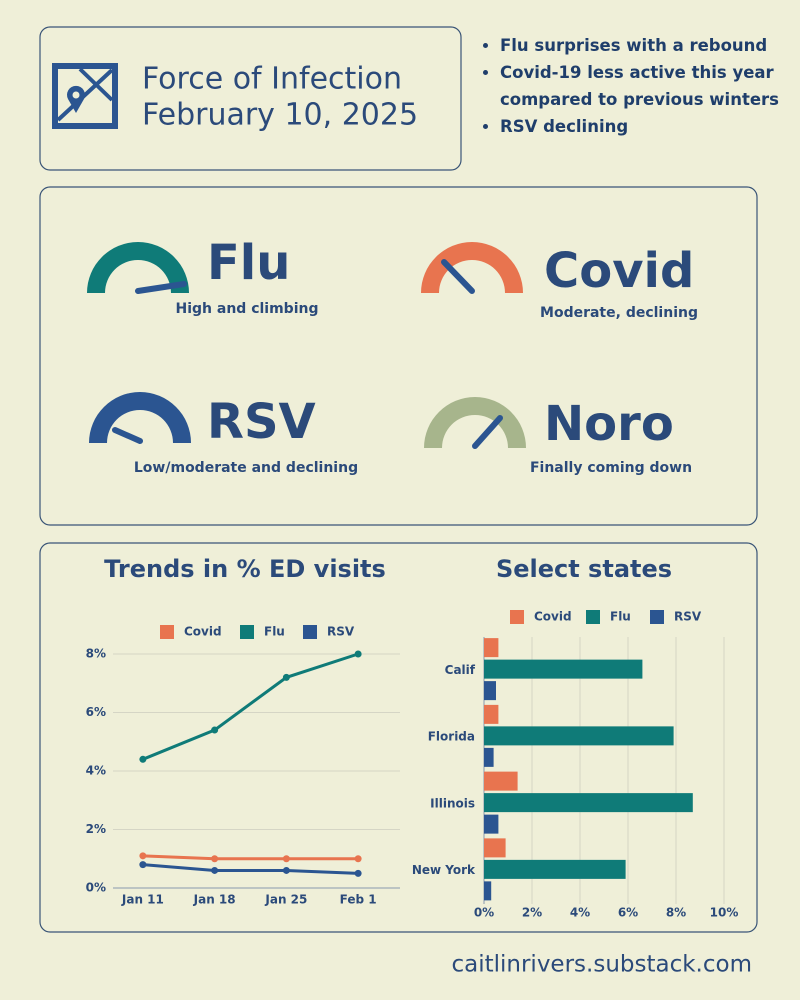 The width and height of the screenshot is (800, 1000). What do you see at coordinates (96, 771) in the screenshot?
I see `y-tick-label: 4%` at bounding box center [96, 771].